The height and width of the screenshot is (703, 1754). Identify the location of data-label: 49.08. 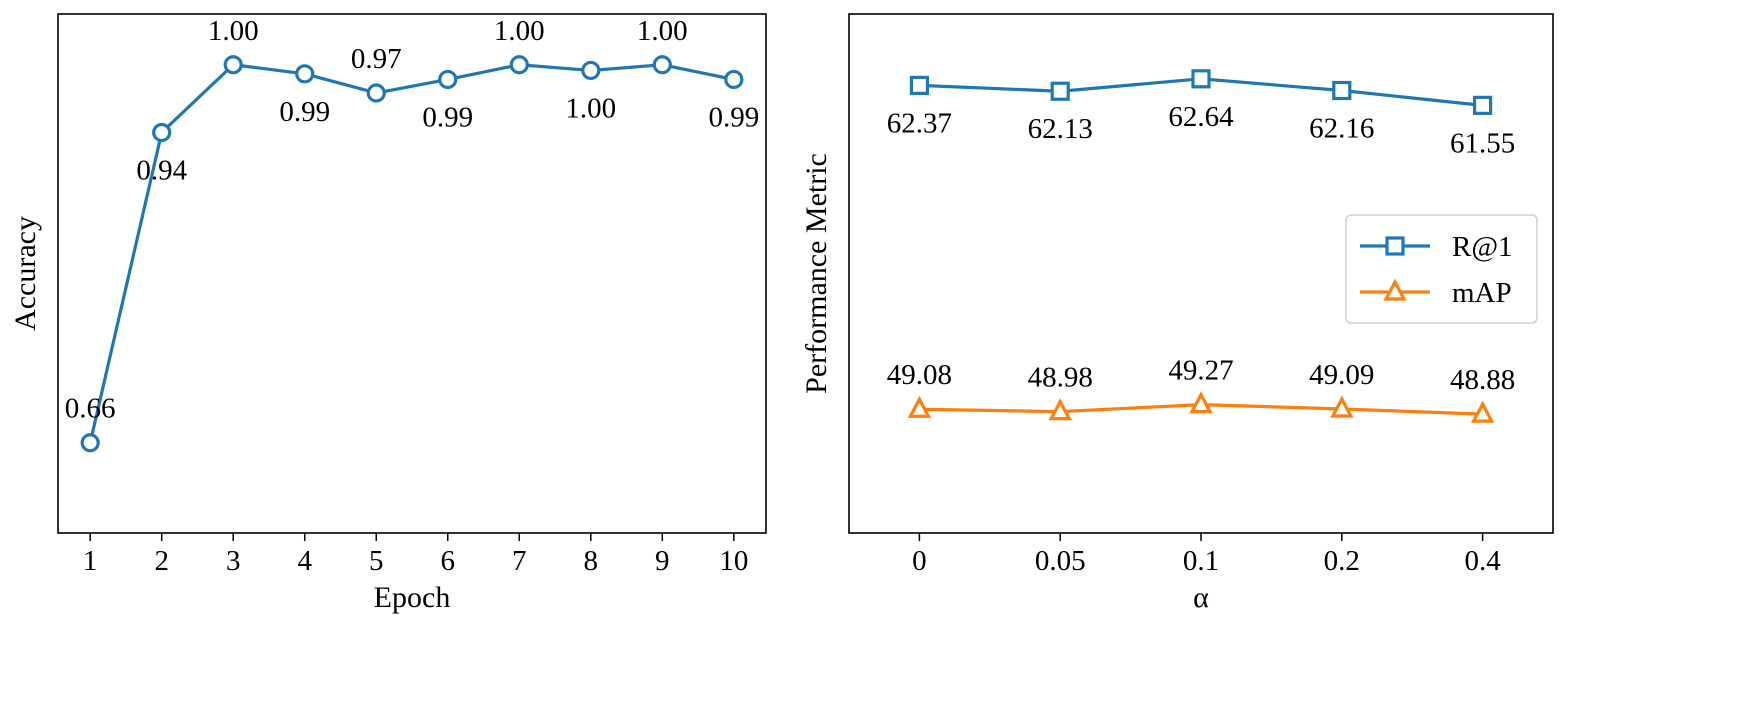
(919, 375).